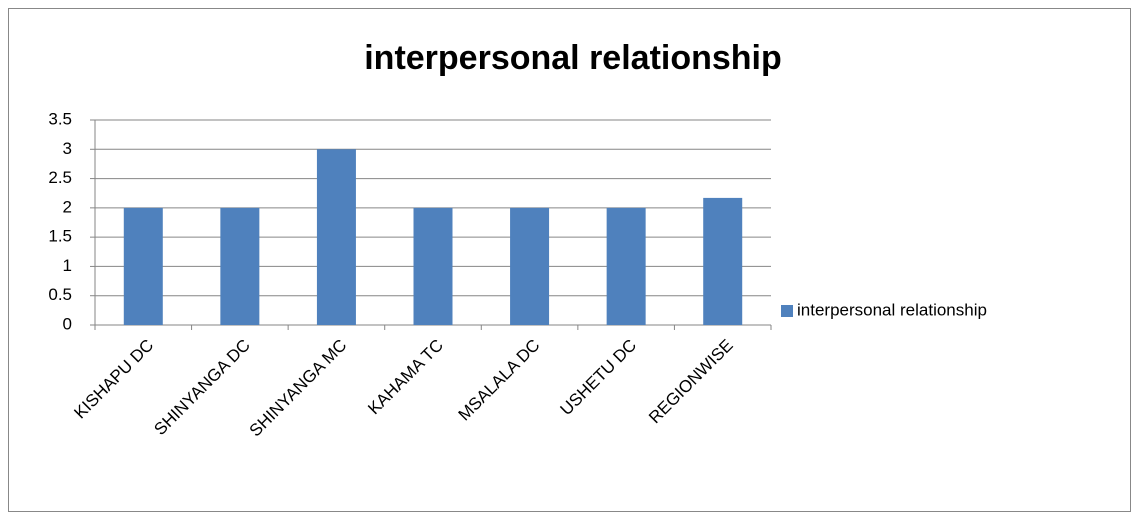 The width and height of the screenshot is (1139, 520). Describe the element at coordinates (67, 265) in the screenshot. I see `y-tick-label: 1` at that location.